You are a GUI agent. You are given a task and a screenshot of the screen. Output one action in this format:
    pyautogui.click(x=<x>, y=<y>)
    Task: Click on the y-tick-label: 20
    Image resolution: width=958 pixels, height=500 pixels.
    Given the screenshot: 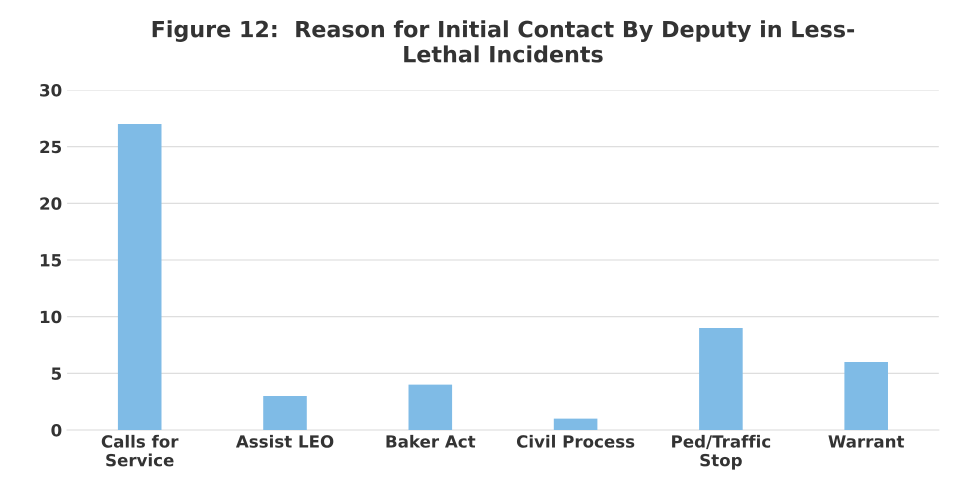 What is the action you would take?
    pyautogui.click(x=51, y=203)
    